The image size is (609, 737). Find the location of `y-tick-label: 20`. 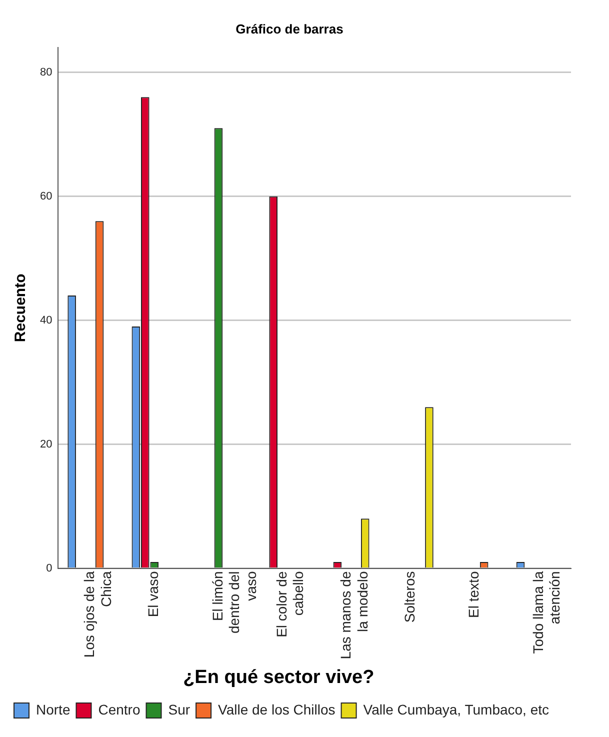

y-tick-label: 20 is located at coordinates (46, 444).